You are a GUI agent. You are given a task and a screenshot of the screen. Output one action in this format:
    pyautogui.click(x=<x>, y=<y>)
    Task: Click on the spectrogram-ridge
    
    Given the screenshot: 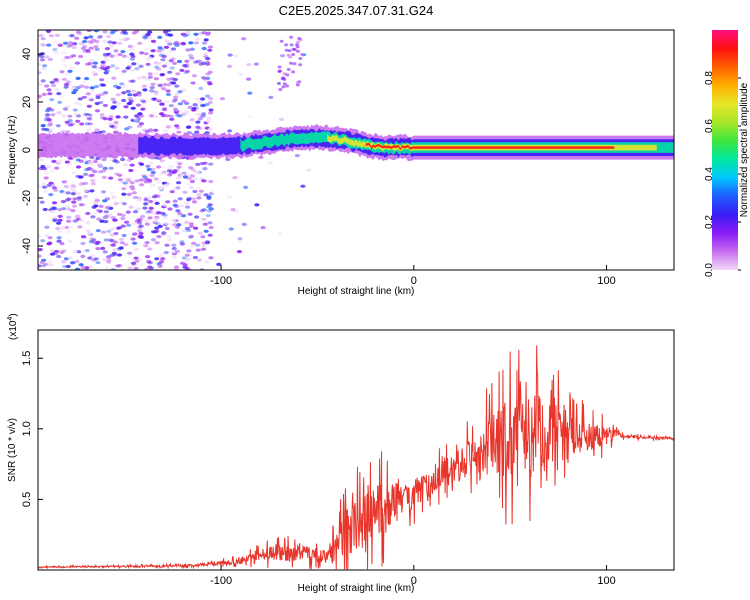 What is the action you would take?
    pyautogui.click(x=356, y=143)
    